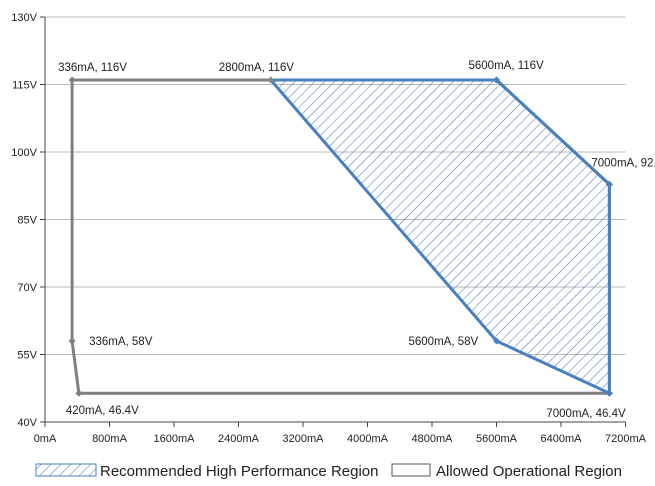 Image resolution: width=655 pixels, height=486 pixels. I want to click on legend-swatch-recommended, so click(66, 470).